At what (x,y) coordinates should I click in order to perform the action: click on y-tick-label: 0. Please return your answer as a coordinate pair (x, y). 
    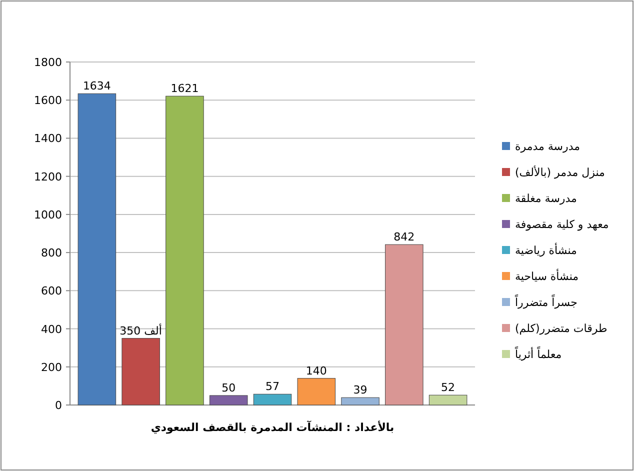
    Looking at the image, I should click on (58, 405).